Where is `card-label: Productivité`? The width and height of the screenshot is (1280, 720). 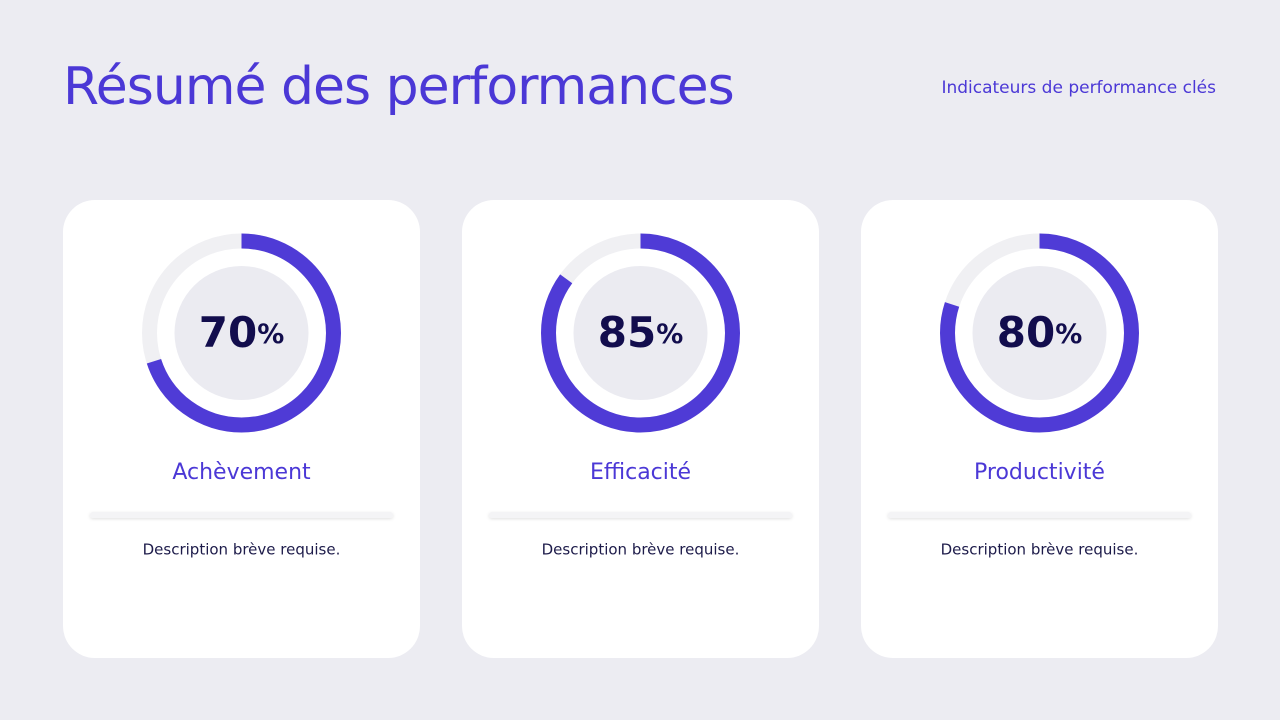 card-label: Productivité is located at coordinates (1039, 472).